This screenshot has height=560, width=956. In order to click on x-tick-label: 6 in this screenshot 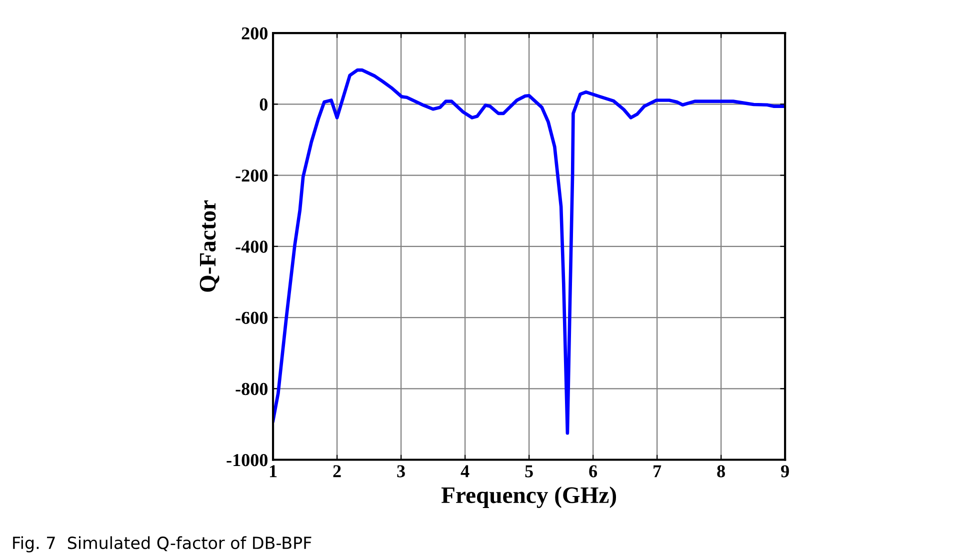, I will do `click(593, 471)`.